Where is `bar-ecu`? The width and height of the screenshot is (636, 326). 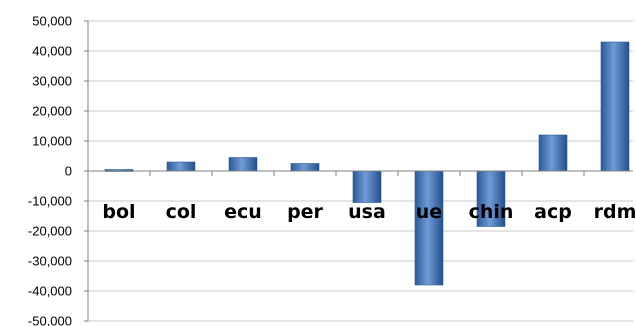 bar-ecu is located at coordinates (243, 164).